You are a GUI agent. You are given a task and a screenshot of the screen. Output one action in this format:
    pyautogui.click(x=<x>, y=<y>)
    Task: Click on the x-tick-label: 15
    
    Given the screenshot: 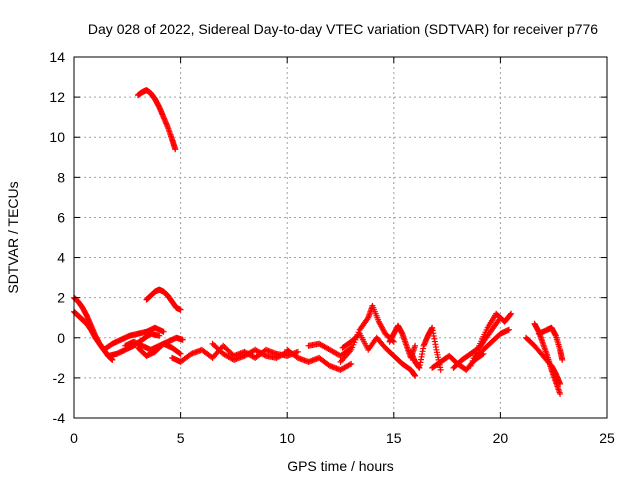 What is the action you would take?
    pyautogui.click(x=394, y=438)
    